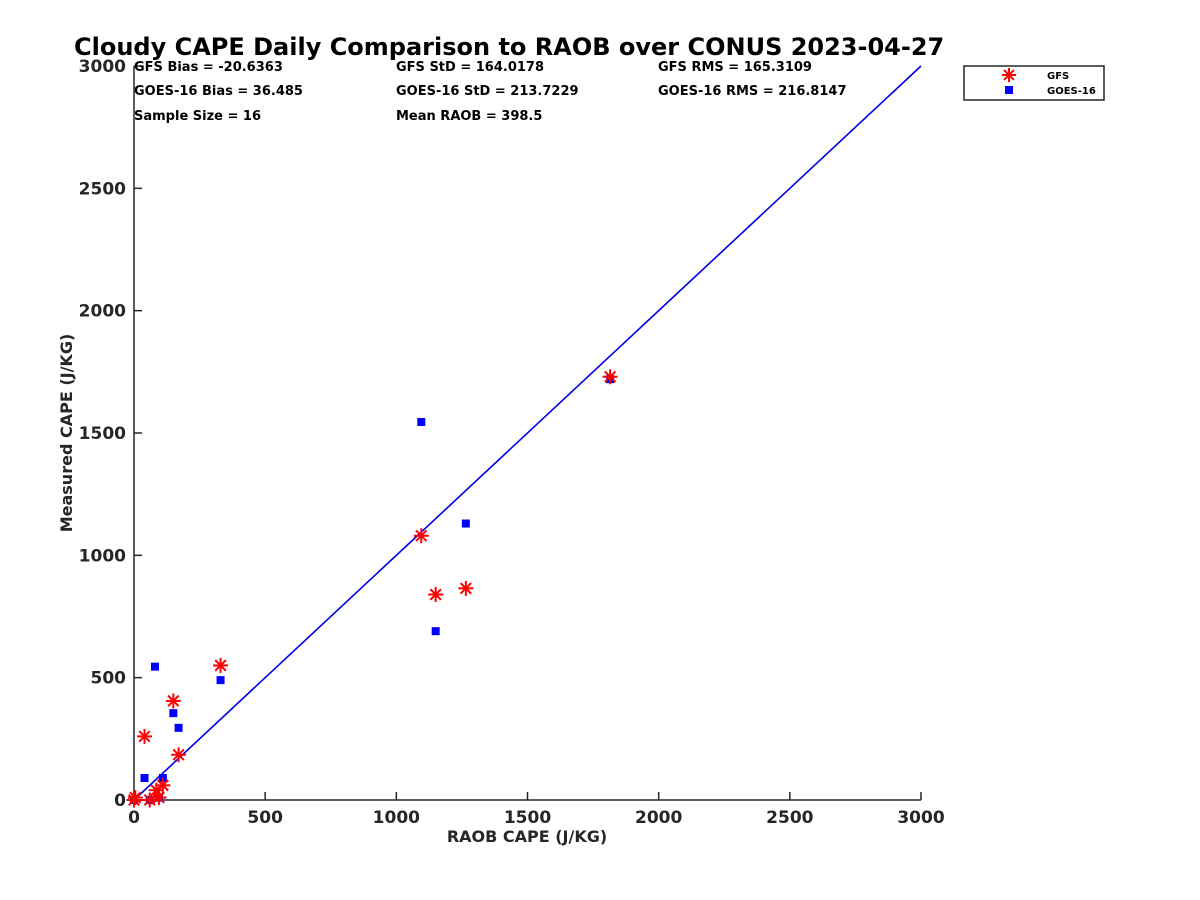 This screenshot has height=900, width=1200. What do you see at coordinates (208, 67) in the screenshot?
I see `stat-gfs-bias: GFS Bias = -20.6363` at bounding box center [208, 67].